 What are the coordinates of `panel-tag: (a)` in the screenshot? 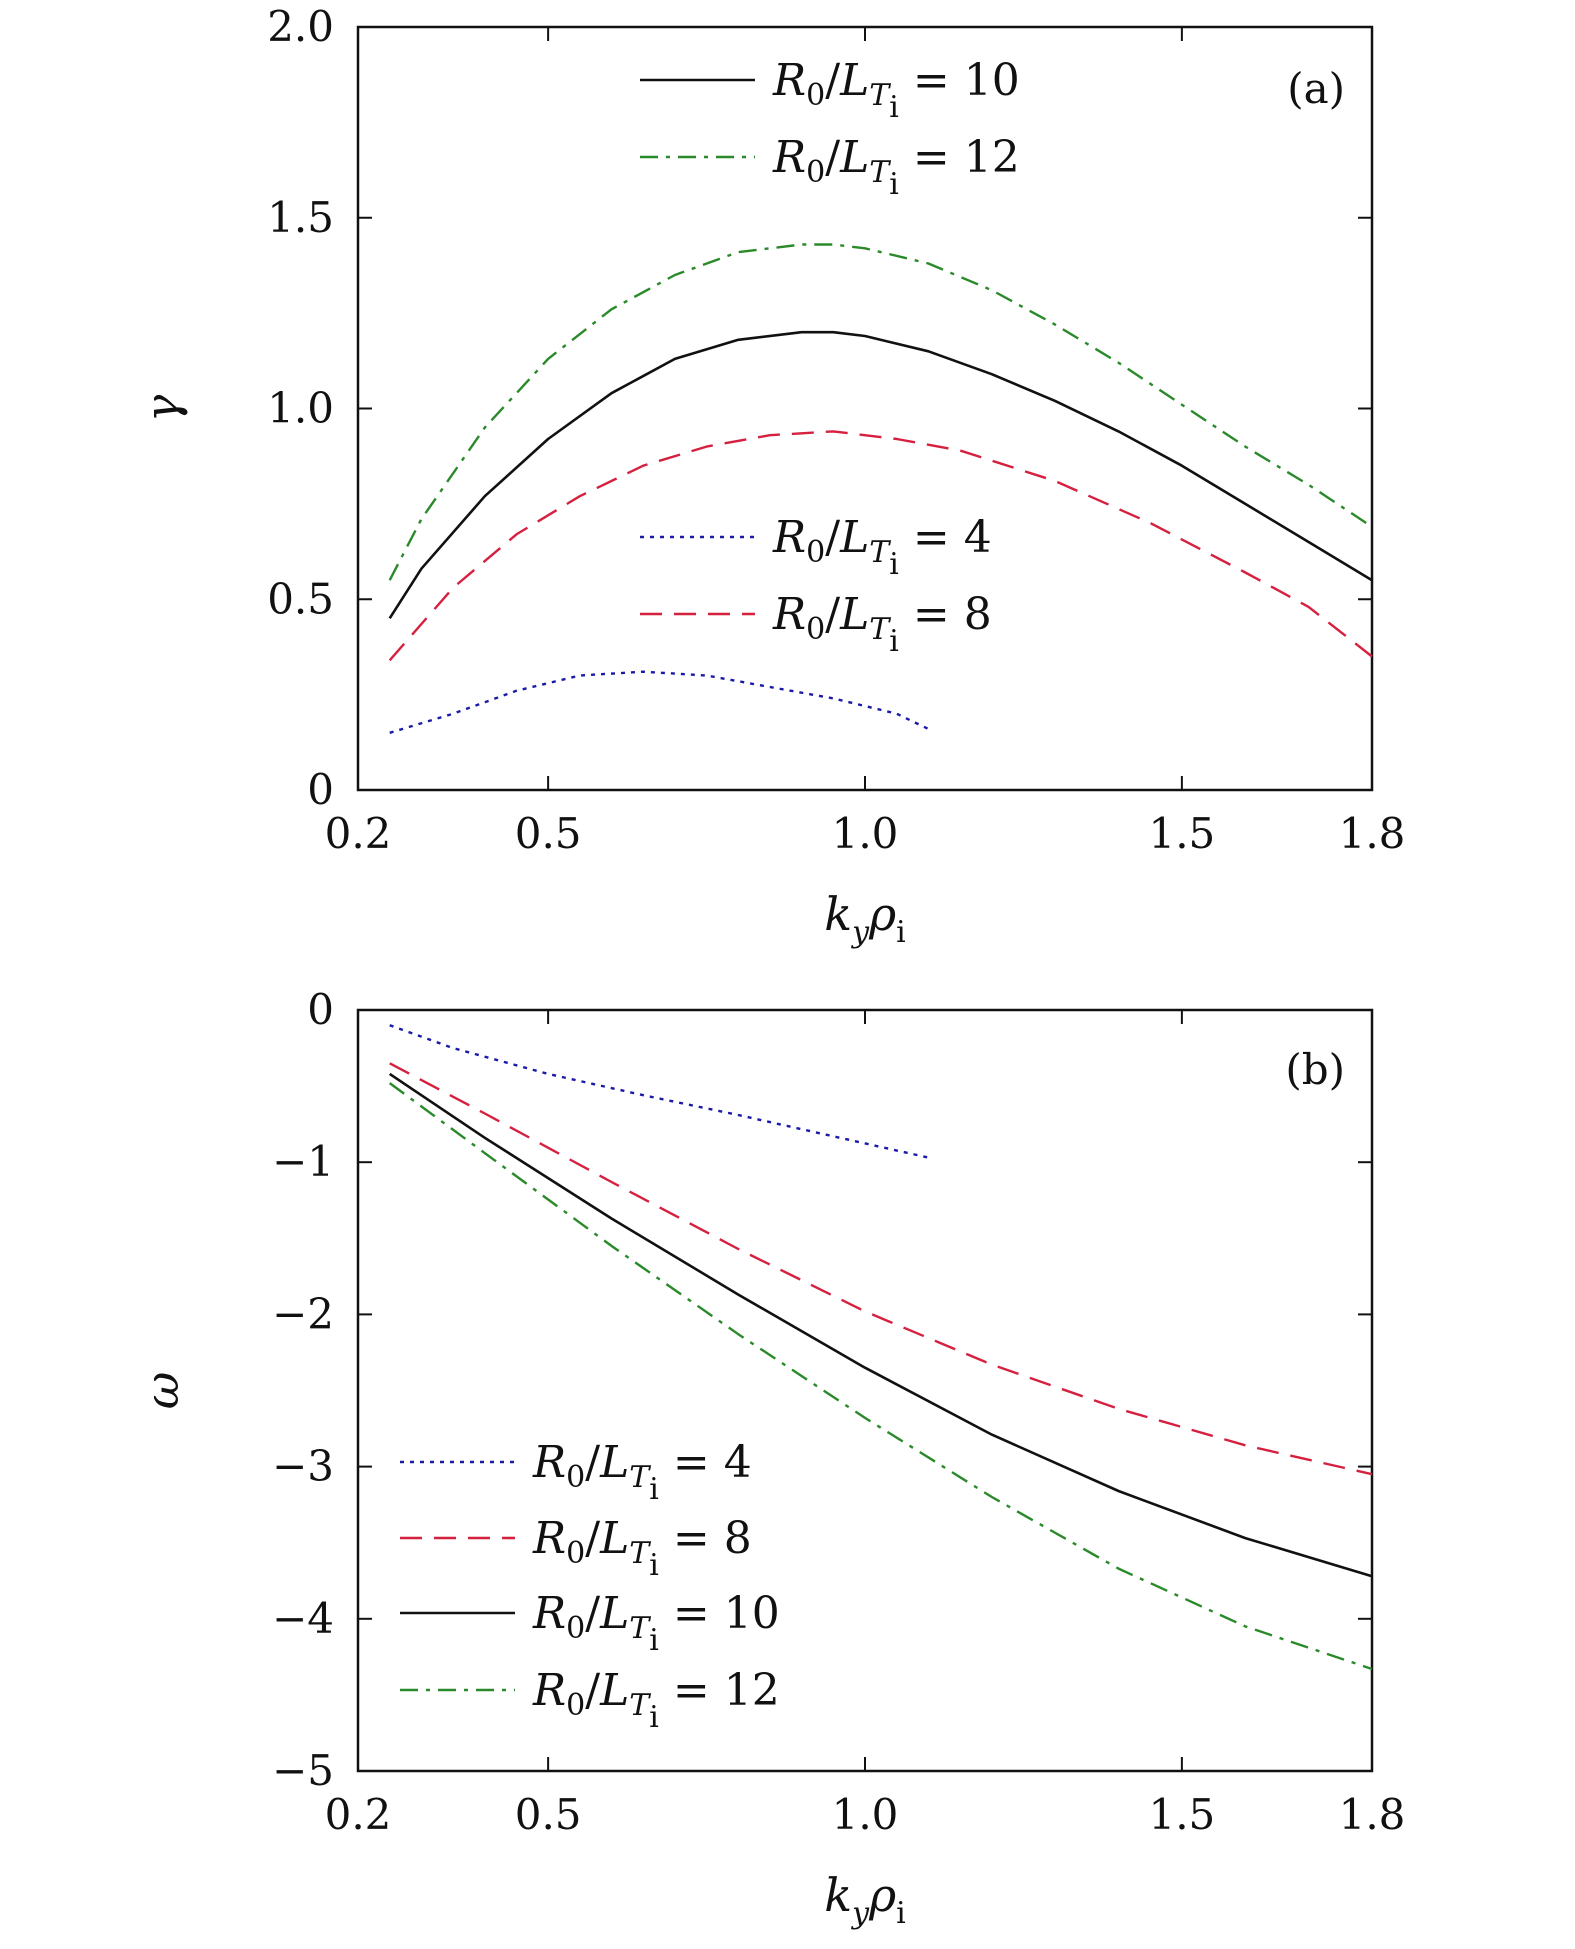 It's located at (1316, 88).